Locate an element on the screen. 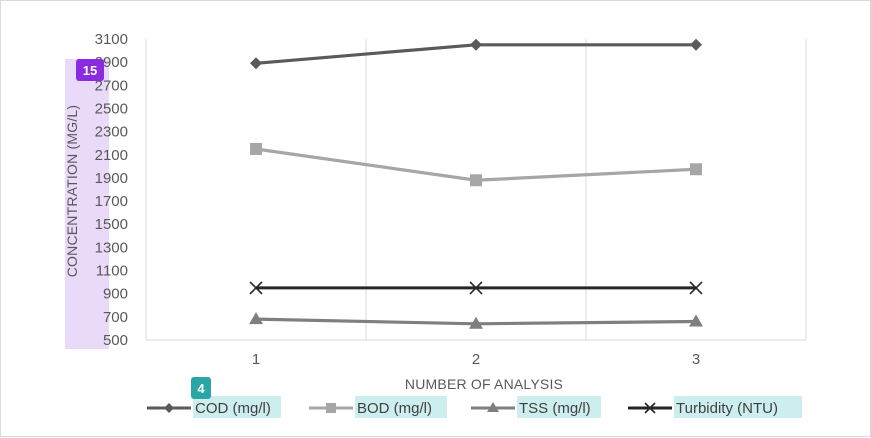 This screenshot has height=438, width=871. x-axis-title: NUMBER OF ANALYSIS is located at coordinates (484, 384).